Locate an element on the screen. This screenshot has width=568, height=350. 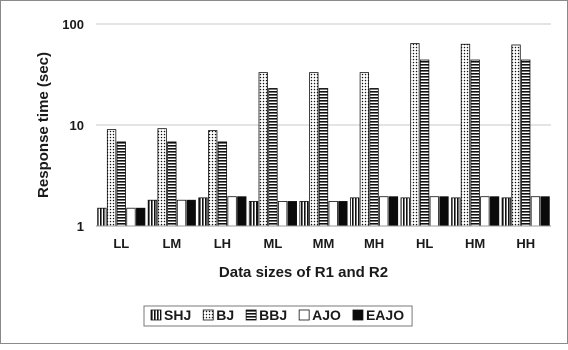
x-tick-label: ML is located at coordinates (273, 243).